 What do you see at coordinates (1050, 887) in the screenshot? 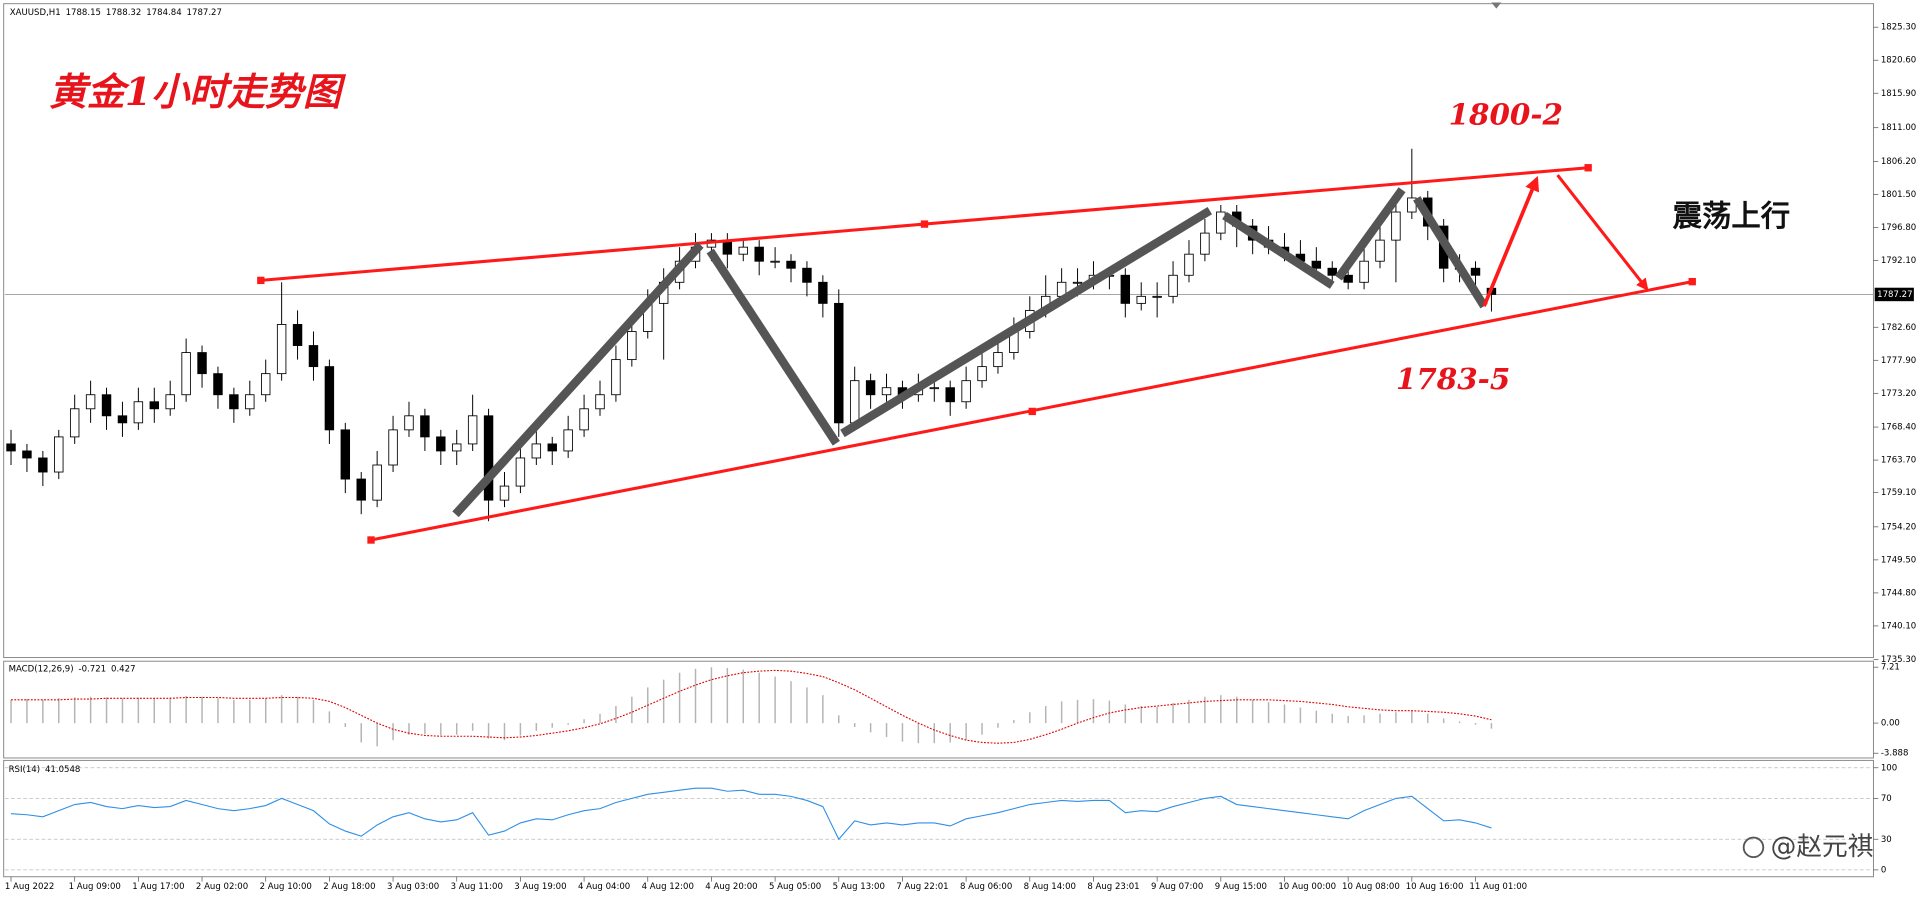
I see `x-tick-label: 8 Aug 14:00` at bounding box center [1050, 887].